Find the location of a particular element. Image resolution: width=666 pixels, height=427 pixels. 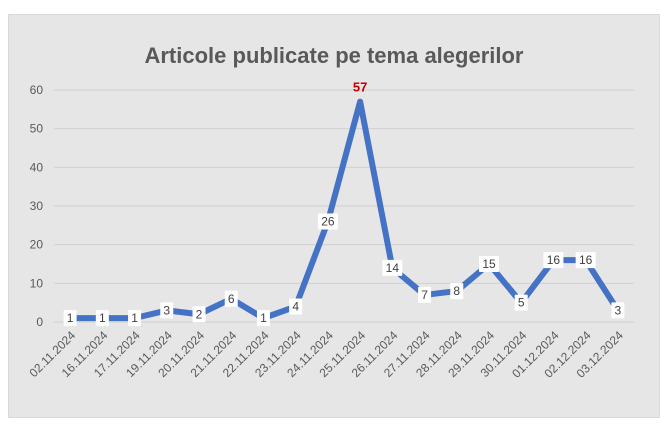

data-label: 6 is located at coordinates (231, 299).